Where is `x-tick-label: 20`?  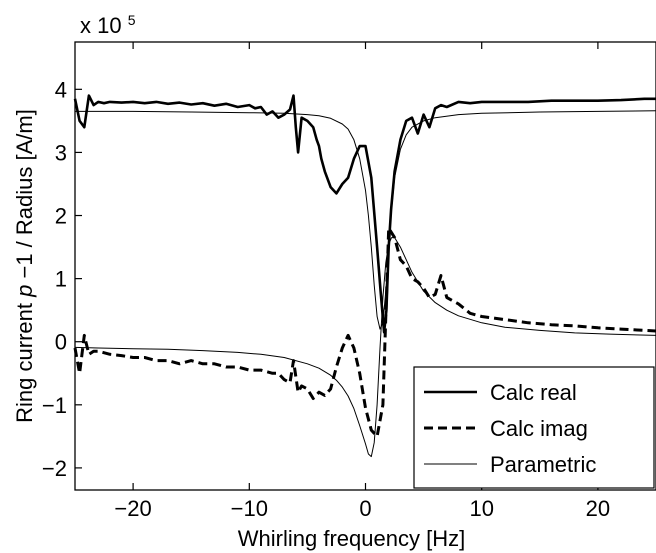
x-tick-label: 20 is located at coordinates (598, 508).